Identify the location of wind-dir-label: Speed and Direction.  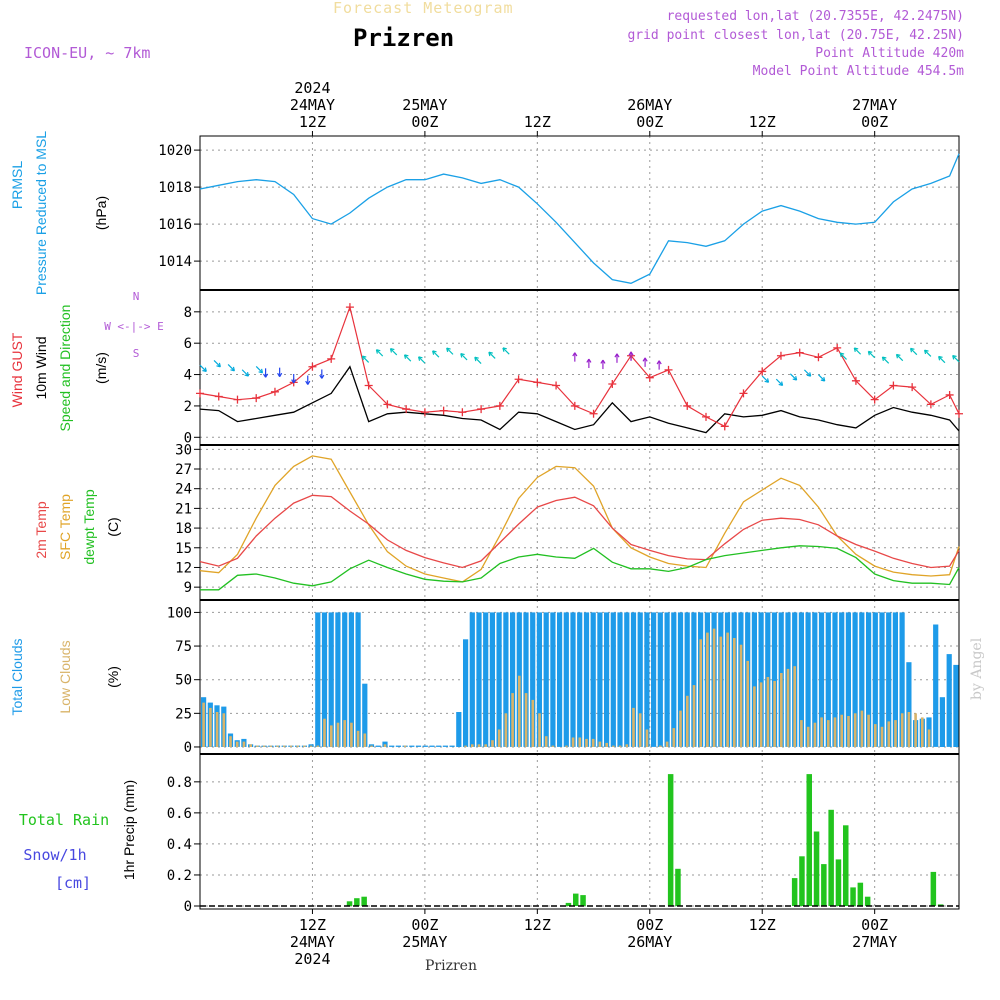
(65, 368).